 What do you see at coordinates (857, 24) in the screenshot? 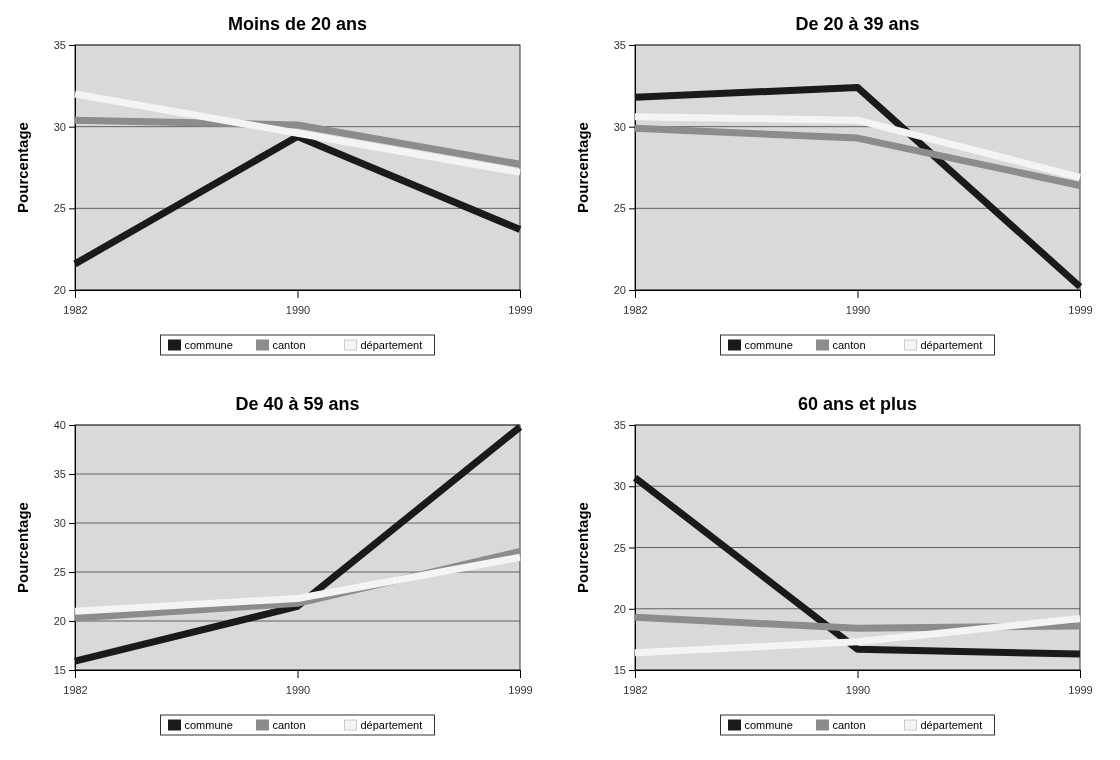
I see `chart-title: De 20 à 39 ans` at bounding box center [857, 24].